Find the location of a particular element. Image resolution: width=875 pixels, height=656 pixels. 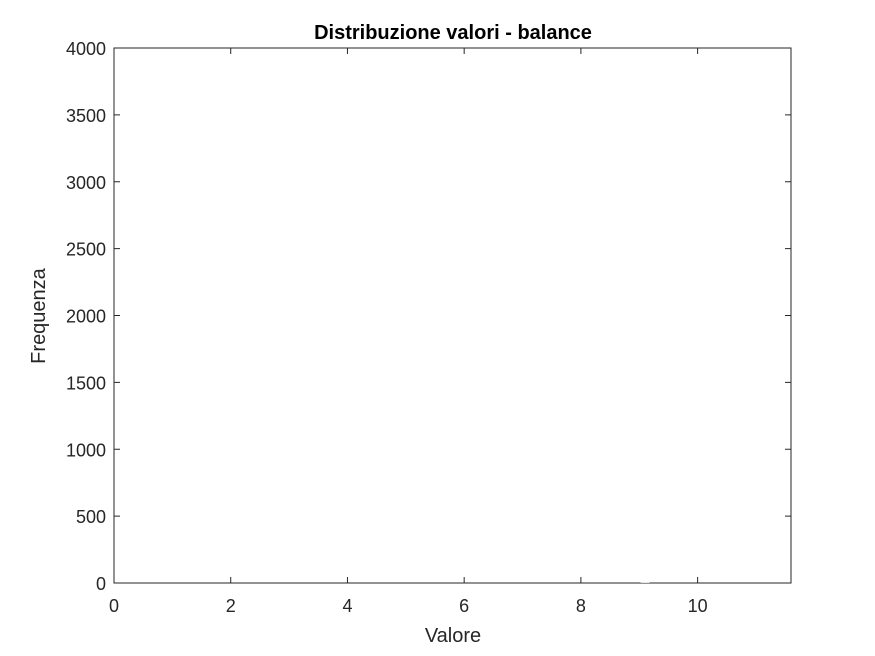

x-tick-label: 6 is located at coordinates (464, 606).